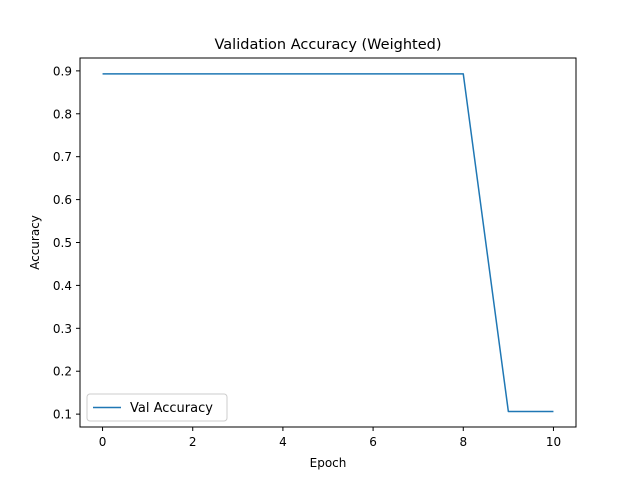  What do you see at coordinates (283, 442) in the screenshot?
I see `x-tick-label: 4` at bounding box center [283, 442].